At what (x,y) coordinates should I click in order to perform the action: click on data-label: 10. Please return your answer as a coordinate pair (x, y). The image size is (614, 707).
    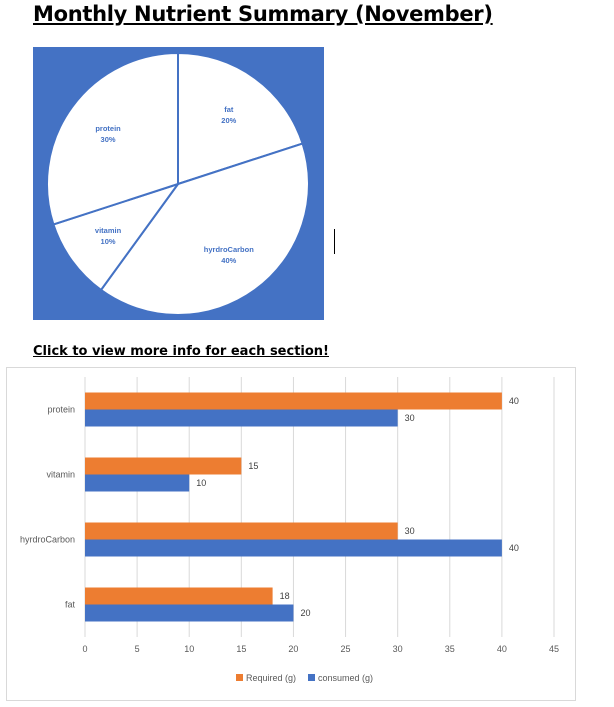
    Looking at the image, I should click on (201, 483).